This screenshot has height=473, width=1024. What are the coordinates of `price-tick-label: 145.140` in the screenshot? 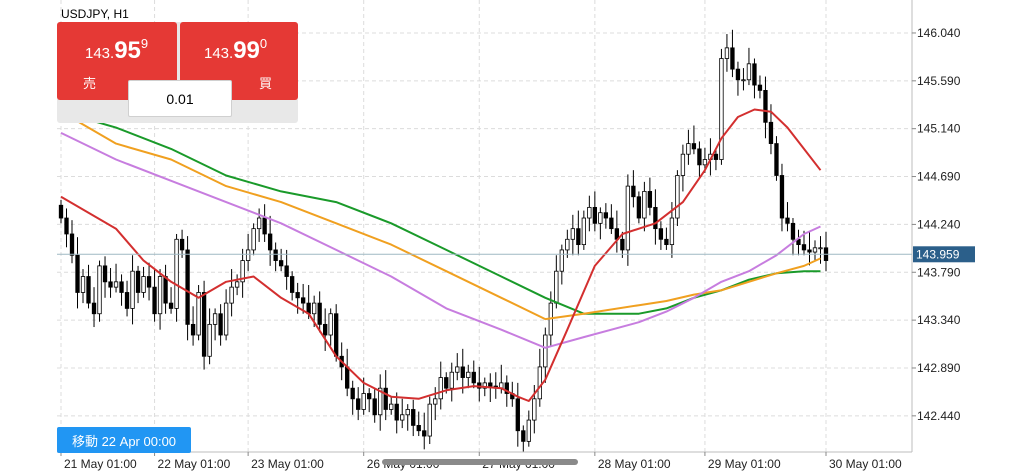 It's located at (939, 129).